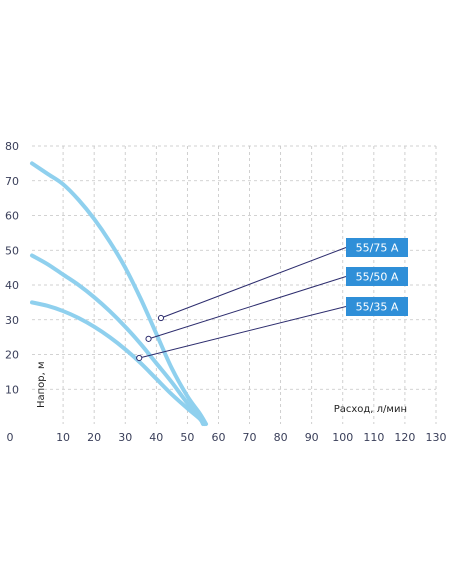  What do you see at coordinates (218, 437) in the screenshot?
I see `x-tick-label: 60` at bounding box center [218, 437].